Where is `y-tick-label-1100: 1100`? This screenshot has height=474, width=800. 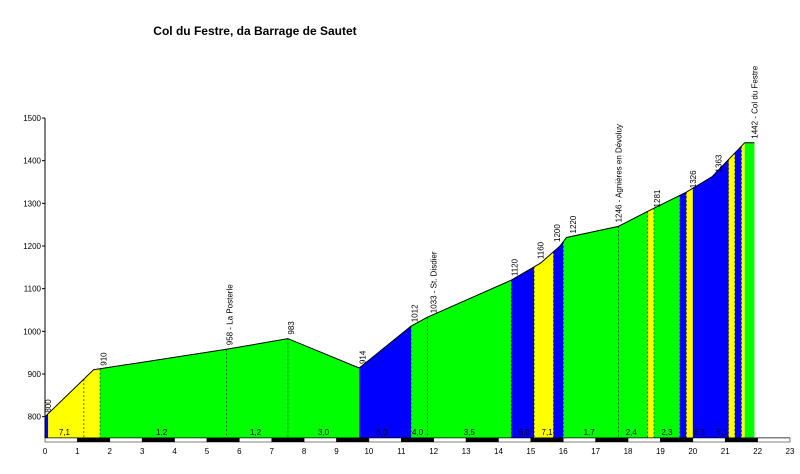
y-tick-label-1100: 1100 is located at coordinates (33, 289).